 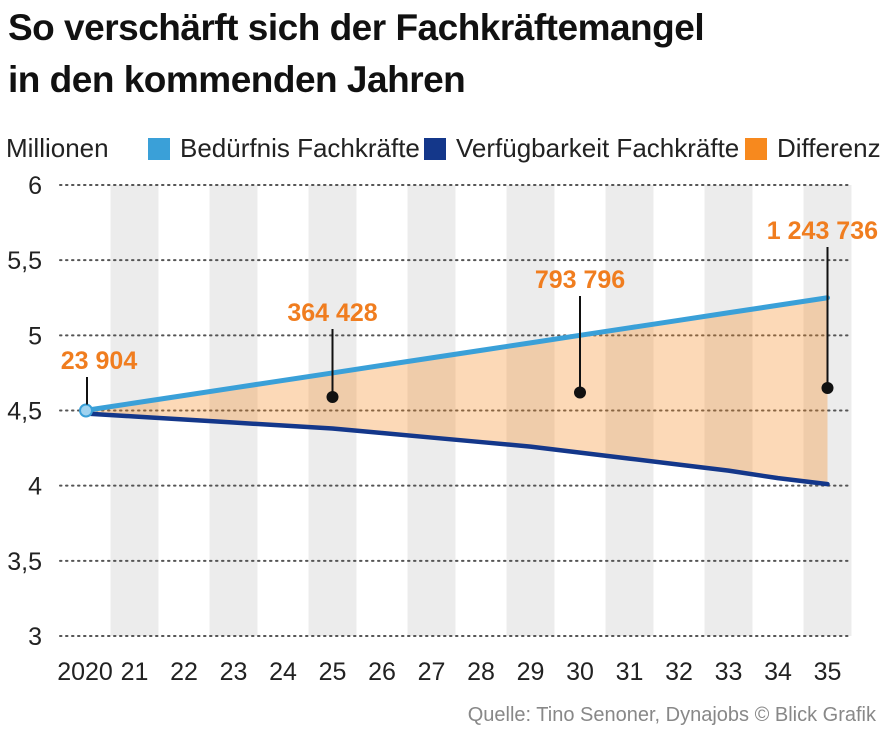 I want to click on difference-label: 364 428, so click(x=332, y=313).